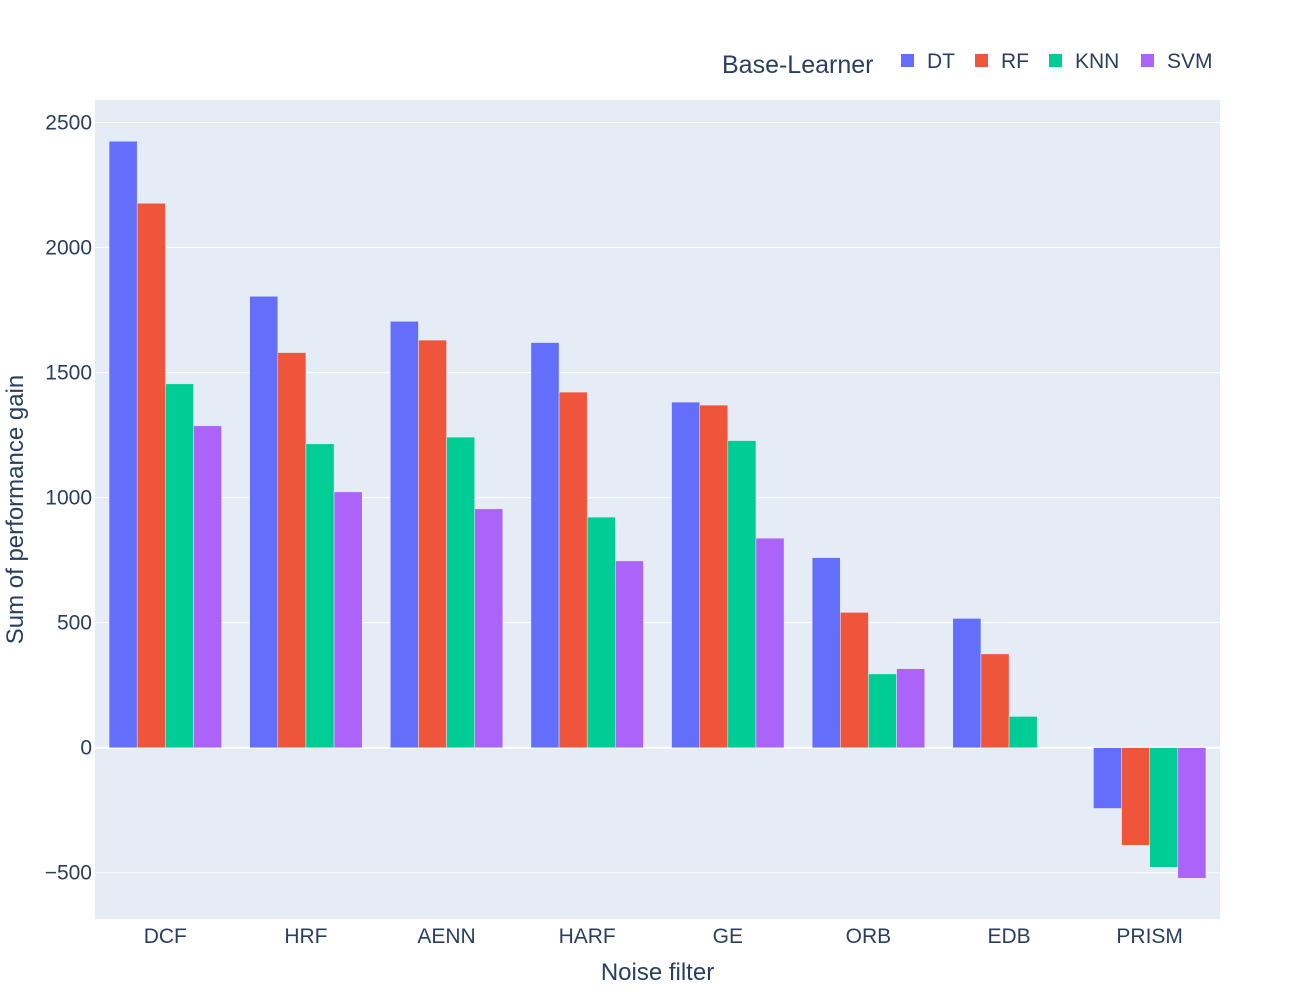  I want to click on legend-items: DT RF KNN SVM, so click(1057, 61).